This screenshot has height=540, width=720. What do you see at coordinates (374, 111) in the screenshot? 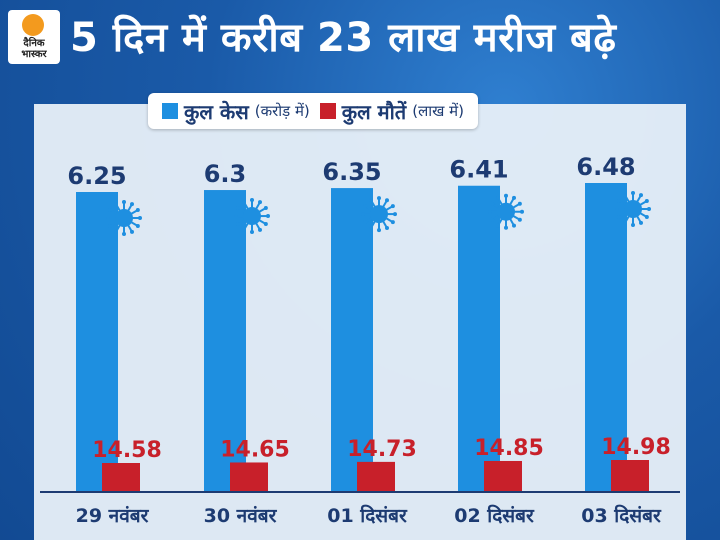
I see `legend-label-deaths: कुल मौतें` at bounding box center [374, 111].